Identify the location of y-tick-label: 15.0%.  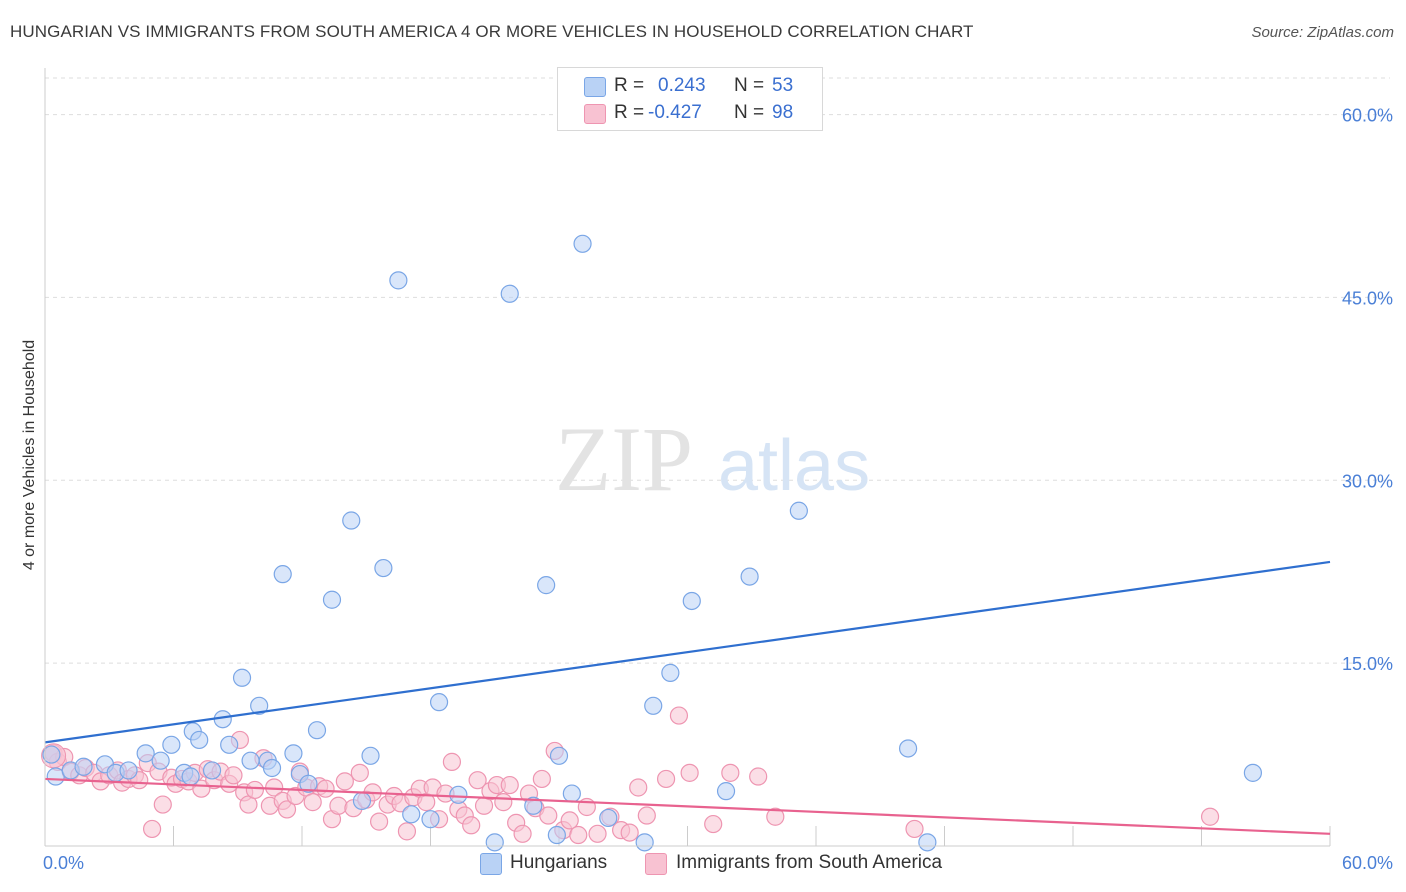
(1367, 664).